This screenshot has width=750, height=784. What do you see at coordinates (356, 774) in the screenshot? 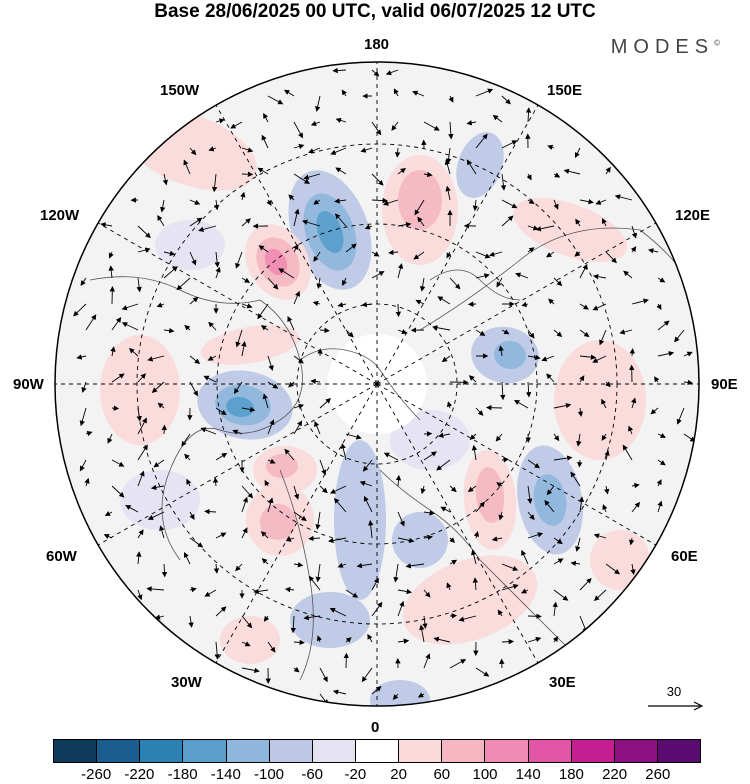
I see `colorbar-tick-label: -20` at bounding box center [356, 774].